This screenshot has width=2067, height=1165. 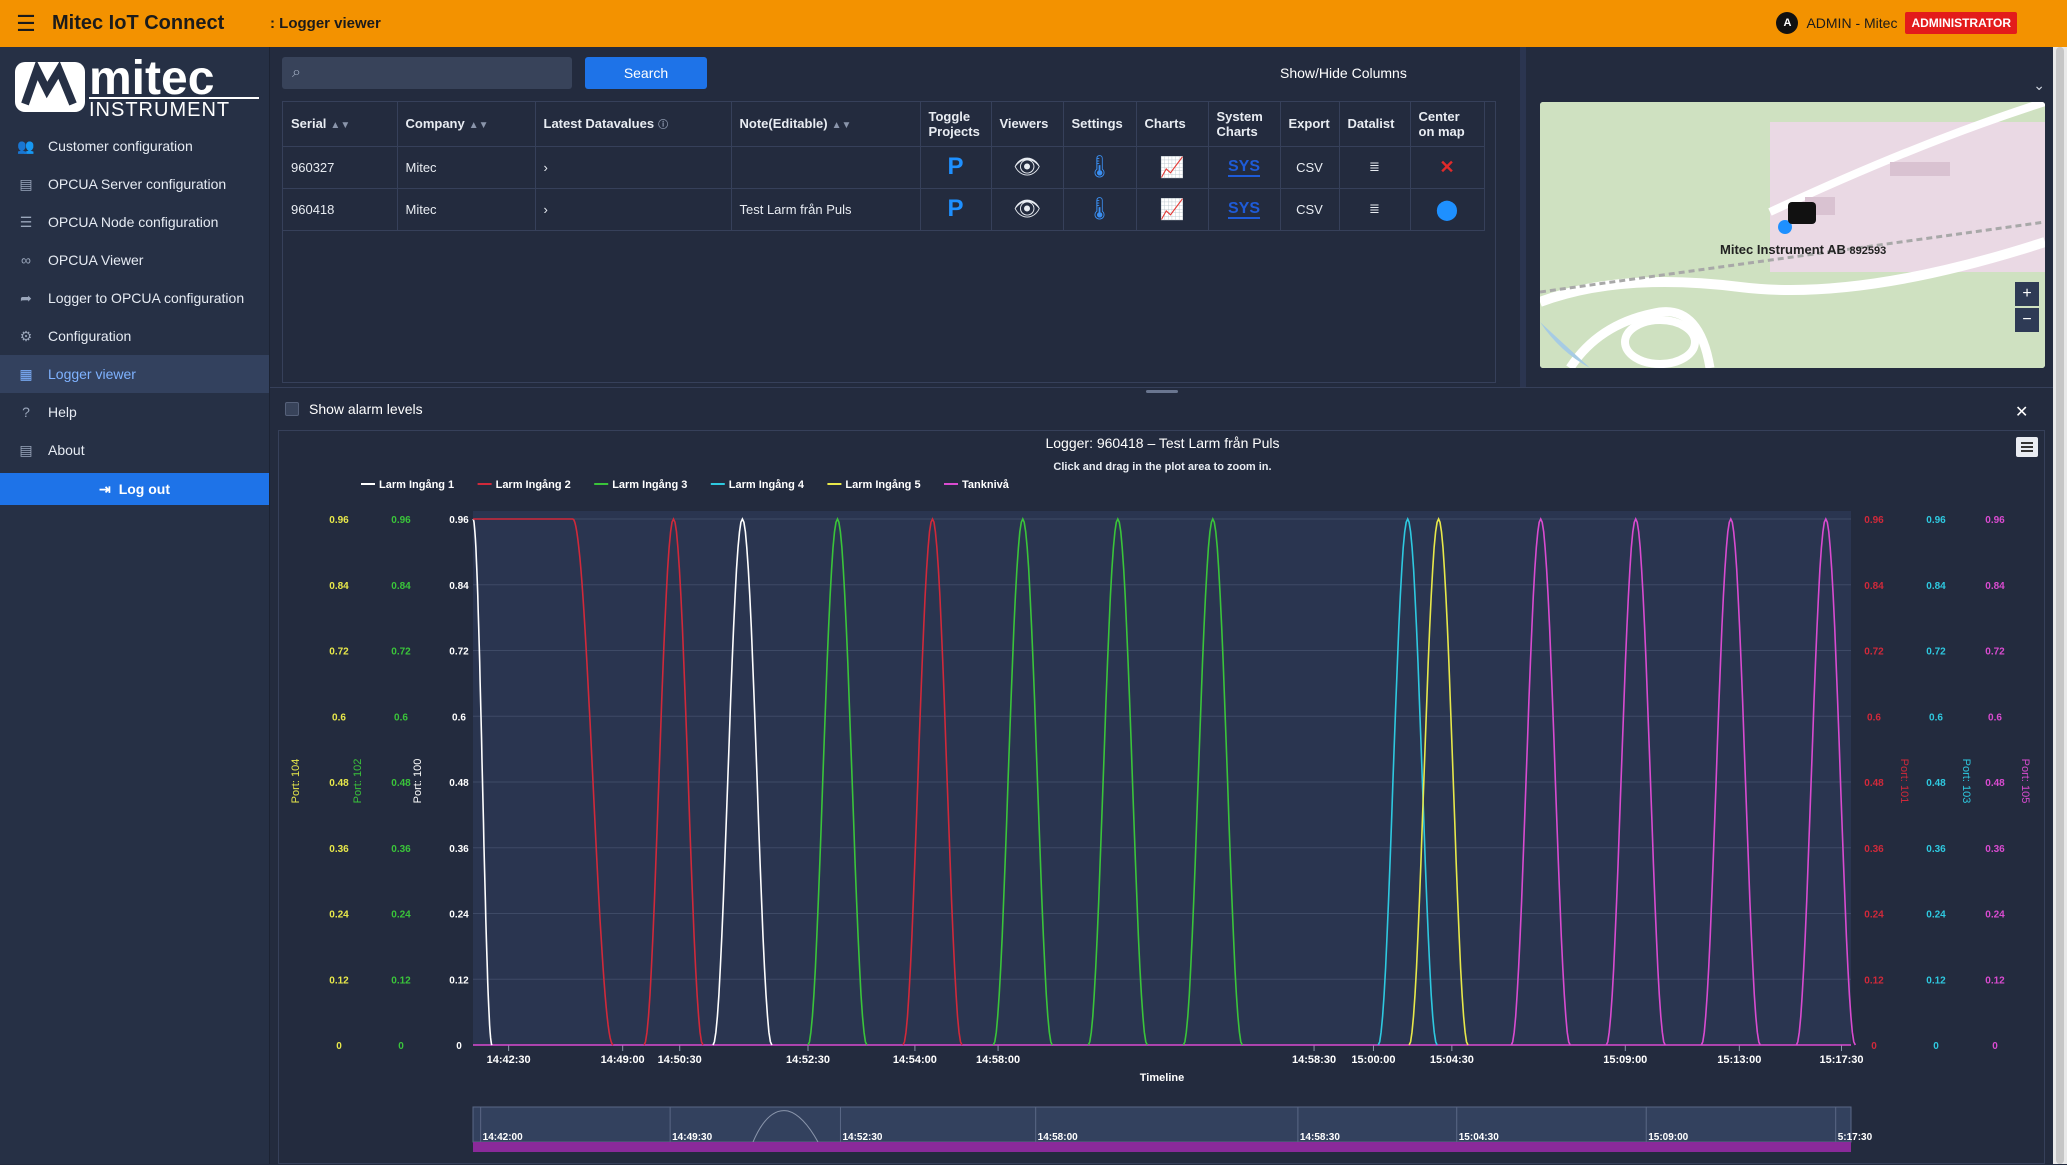 I want to click on sidebar-item-help: ? Help, so click(x=134, y=412).